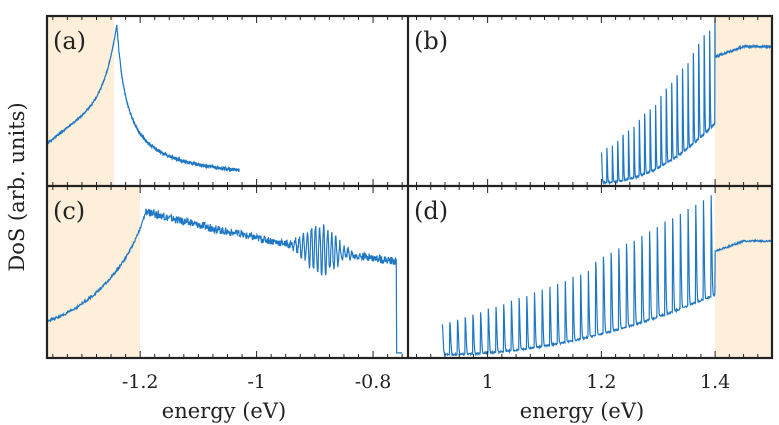 This screenshot has height=425, width=779. Describe the element at coordinates (143, 98) in the screenshot. I see `panel-a-dos-curve` at that location.